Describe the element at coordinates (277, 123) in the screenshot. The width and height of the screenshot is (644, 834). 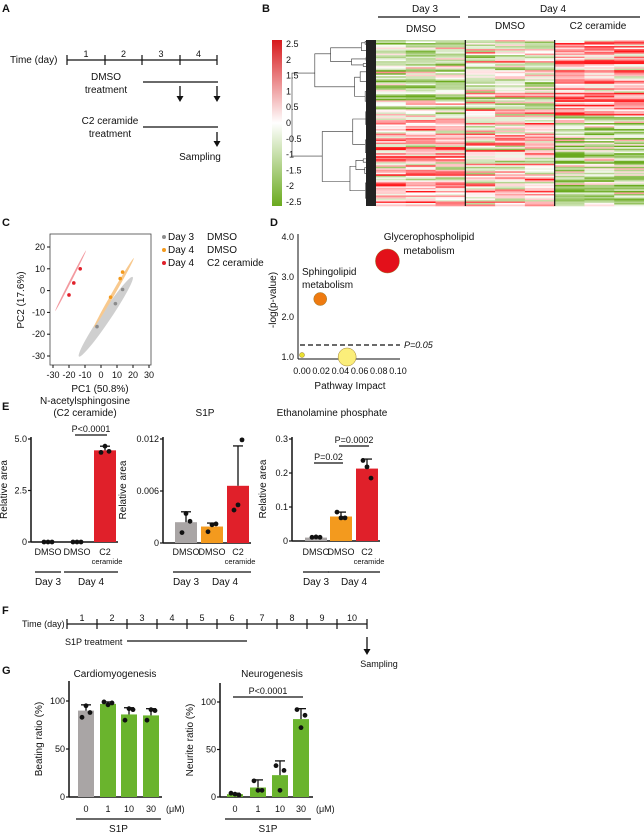
I see `colorbar` at that location.